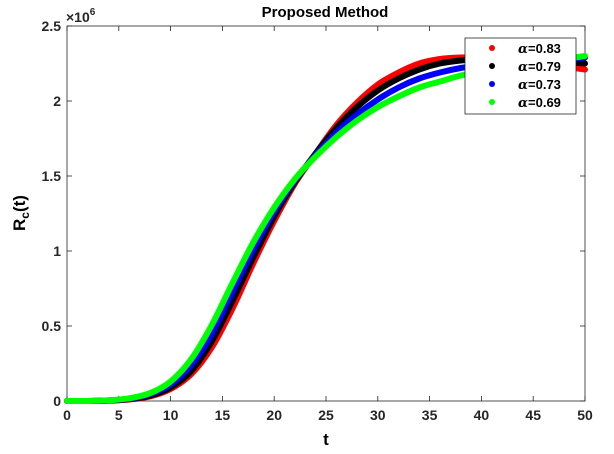 This screenshot has width=614, height=454. I want to click on legend-label: α=0.69, so click(539, 103).